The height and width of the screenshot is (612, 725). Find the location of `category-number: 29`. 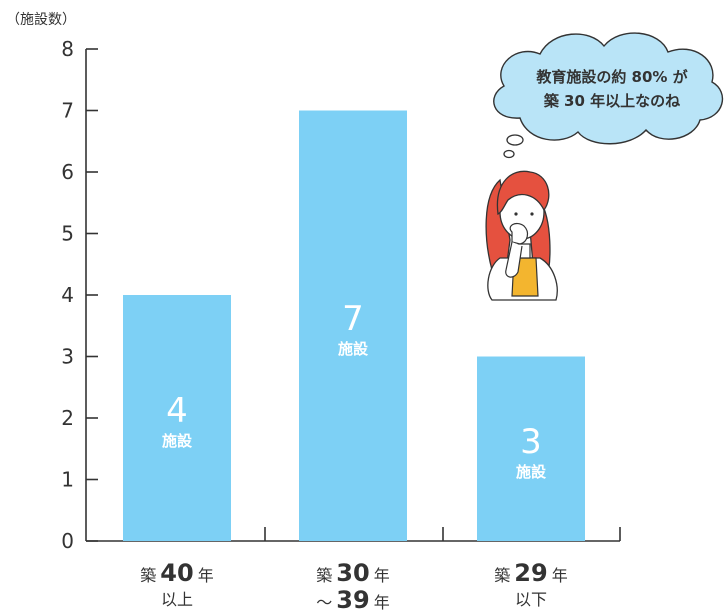

category-number: 29 is located at coordinates (530, 573).